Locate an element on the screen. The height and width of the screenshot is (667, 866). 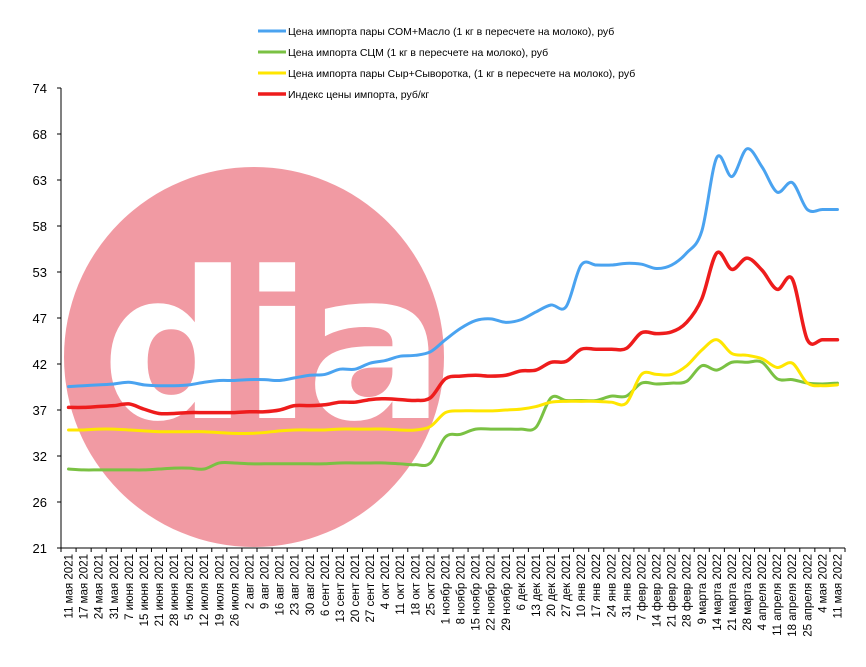
x-tick-label: 24 янв 2022 is located at coordinates (612, 585).